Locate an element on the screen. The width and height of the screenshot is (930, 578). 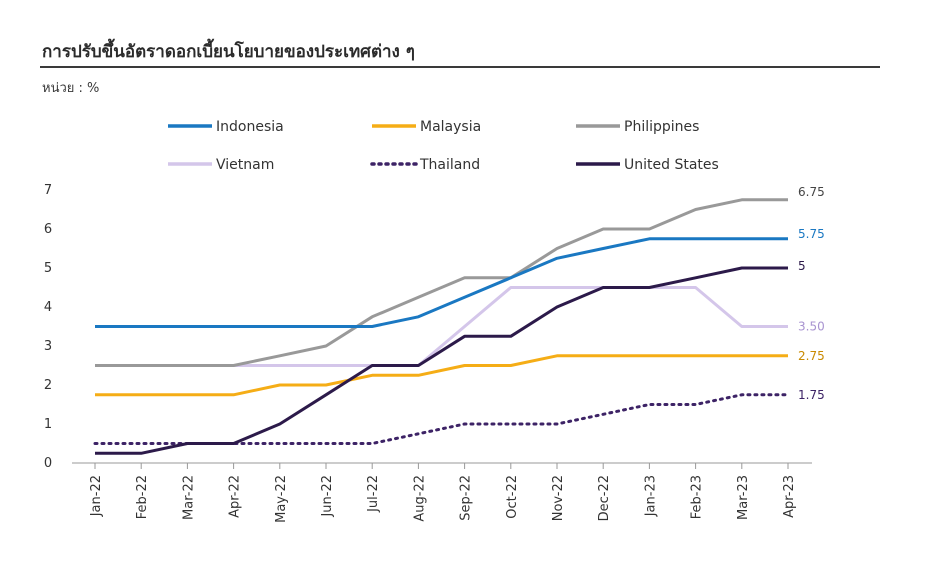
y-tick-label-0: 0 is located at coordinates (48, 463).